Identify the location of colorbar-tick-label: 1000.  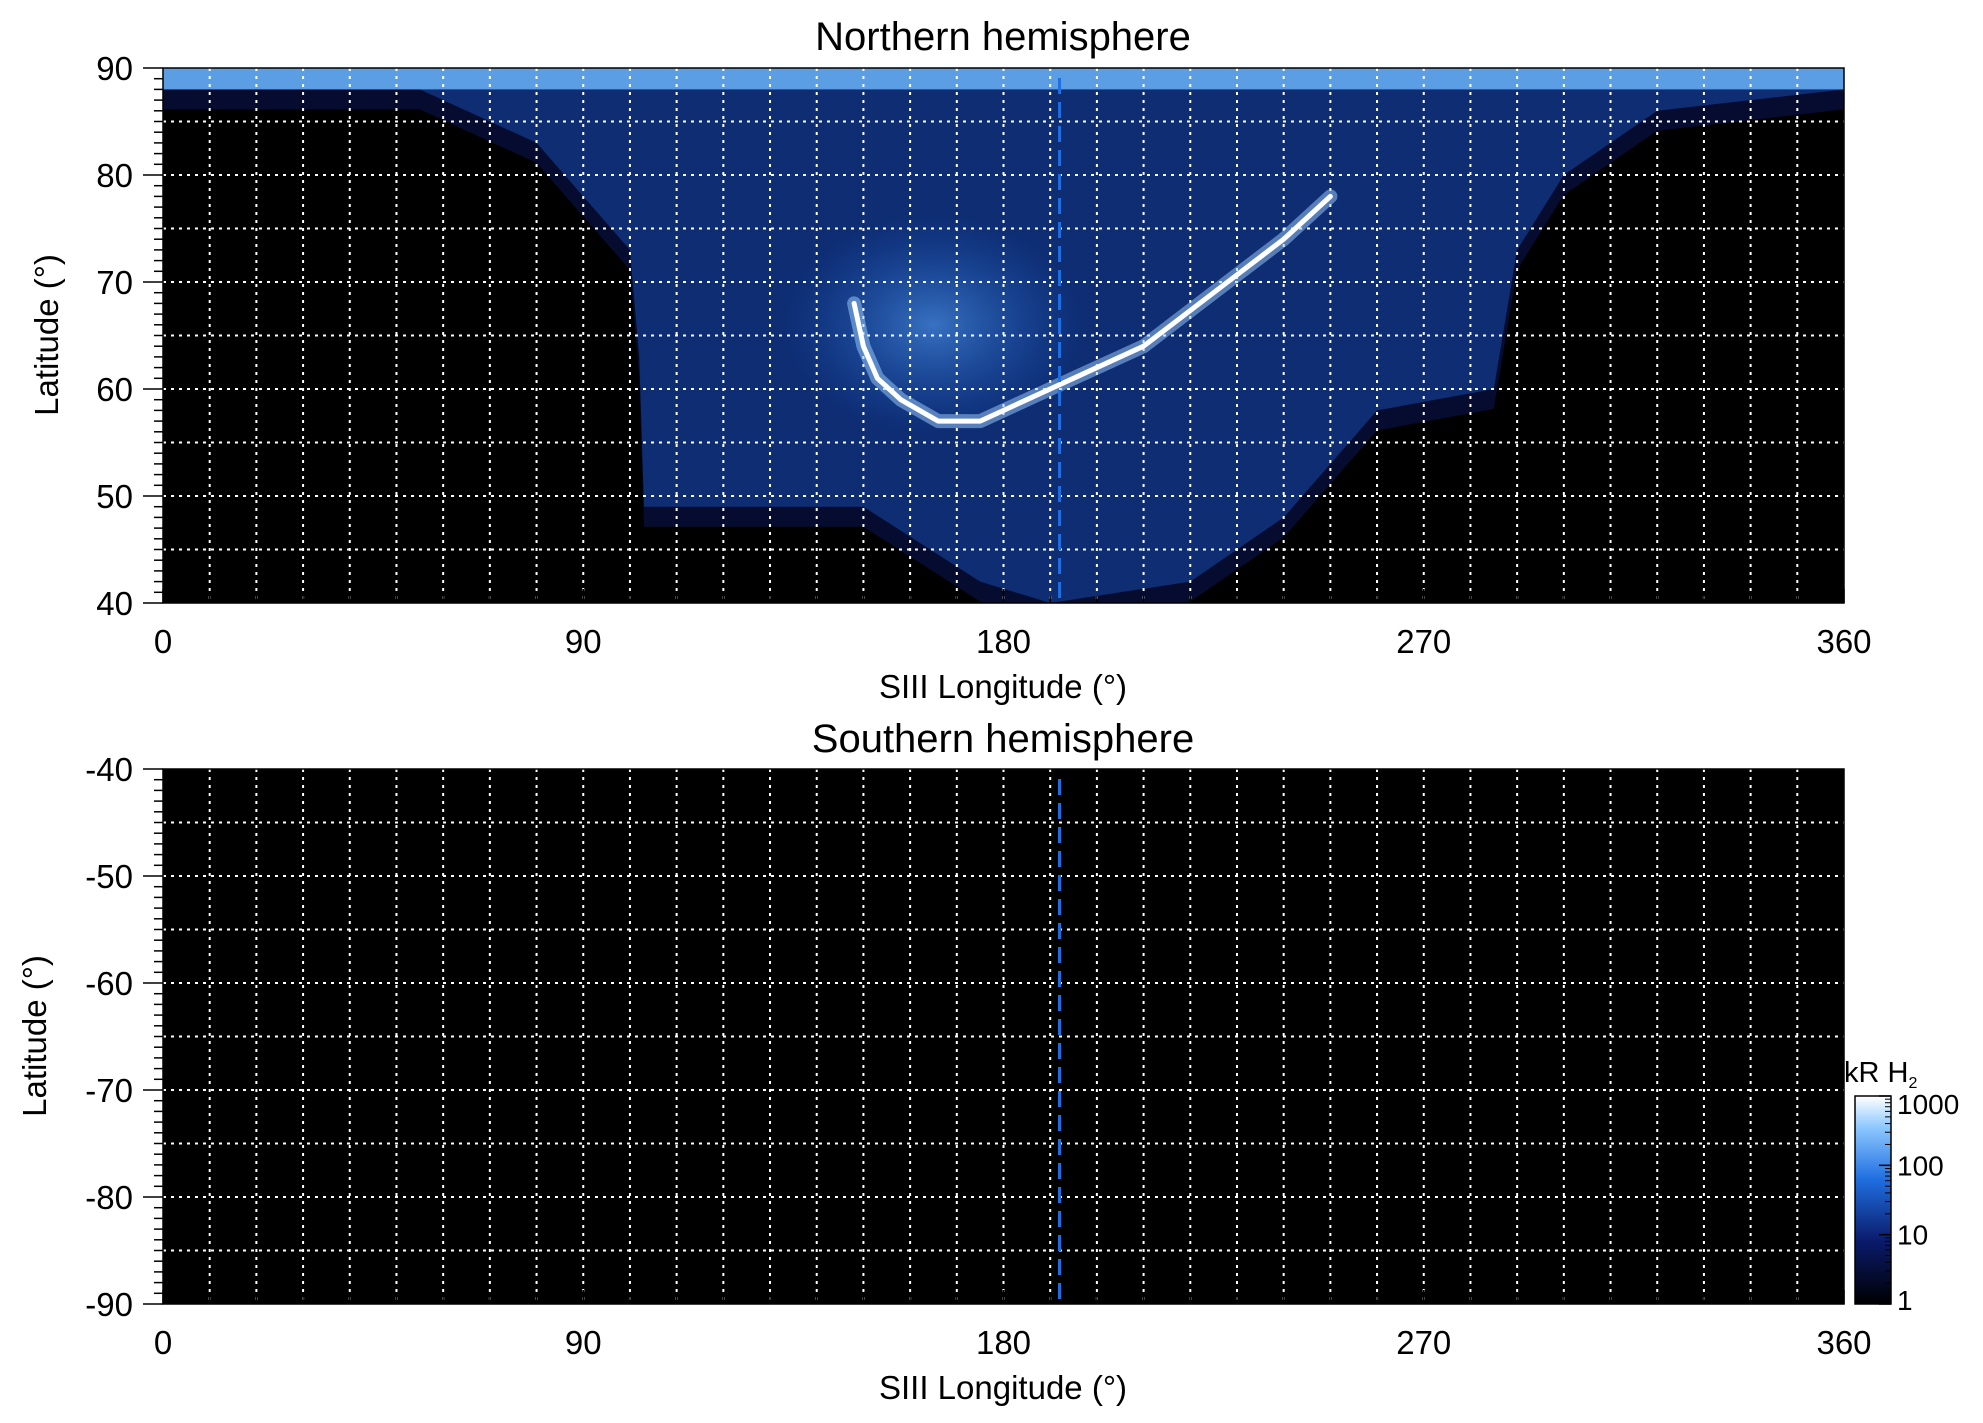
(1928, 1104).